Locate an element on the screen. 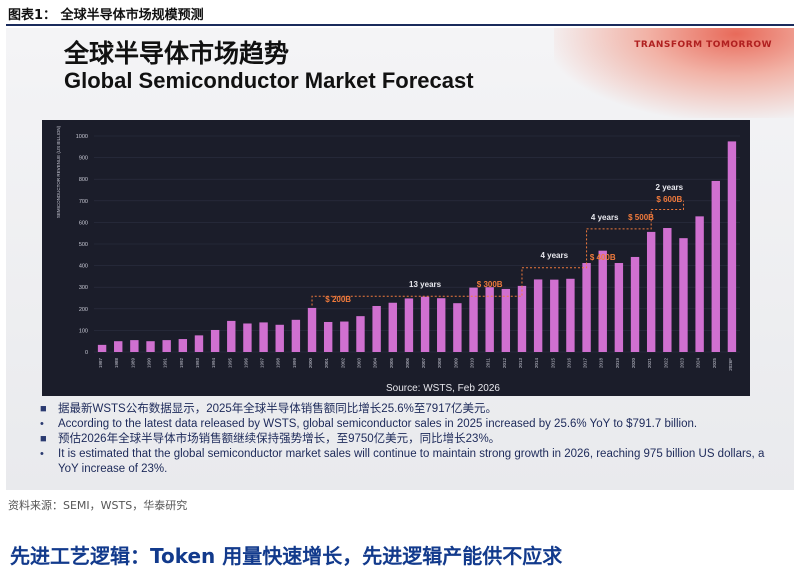  annotation-2-years: 2 years is located at coordinates (670, 187).